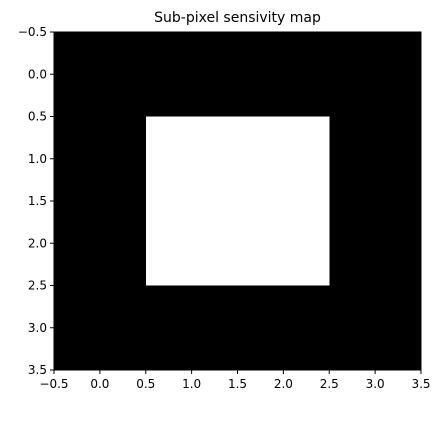  What do you see at coordinates (37, 243) in the screenshot?
I see `y-tick-label: 2.0` at bounding box center [37, 243].